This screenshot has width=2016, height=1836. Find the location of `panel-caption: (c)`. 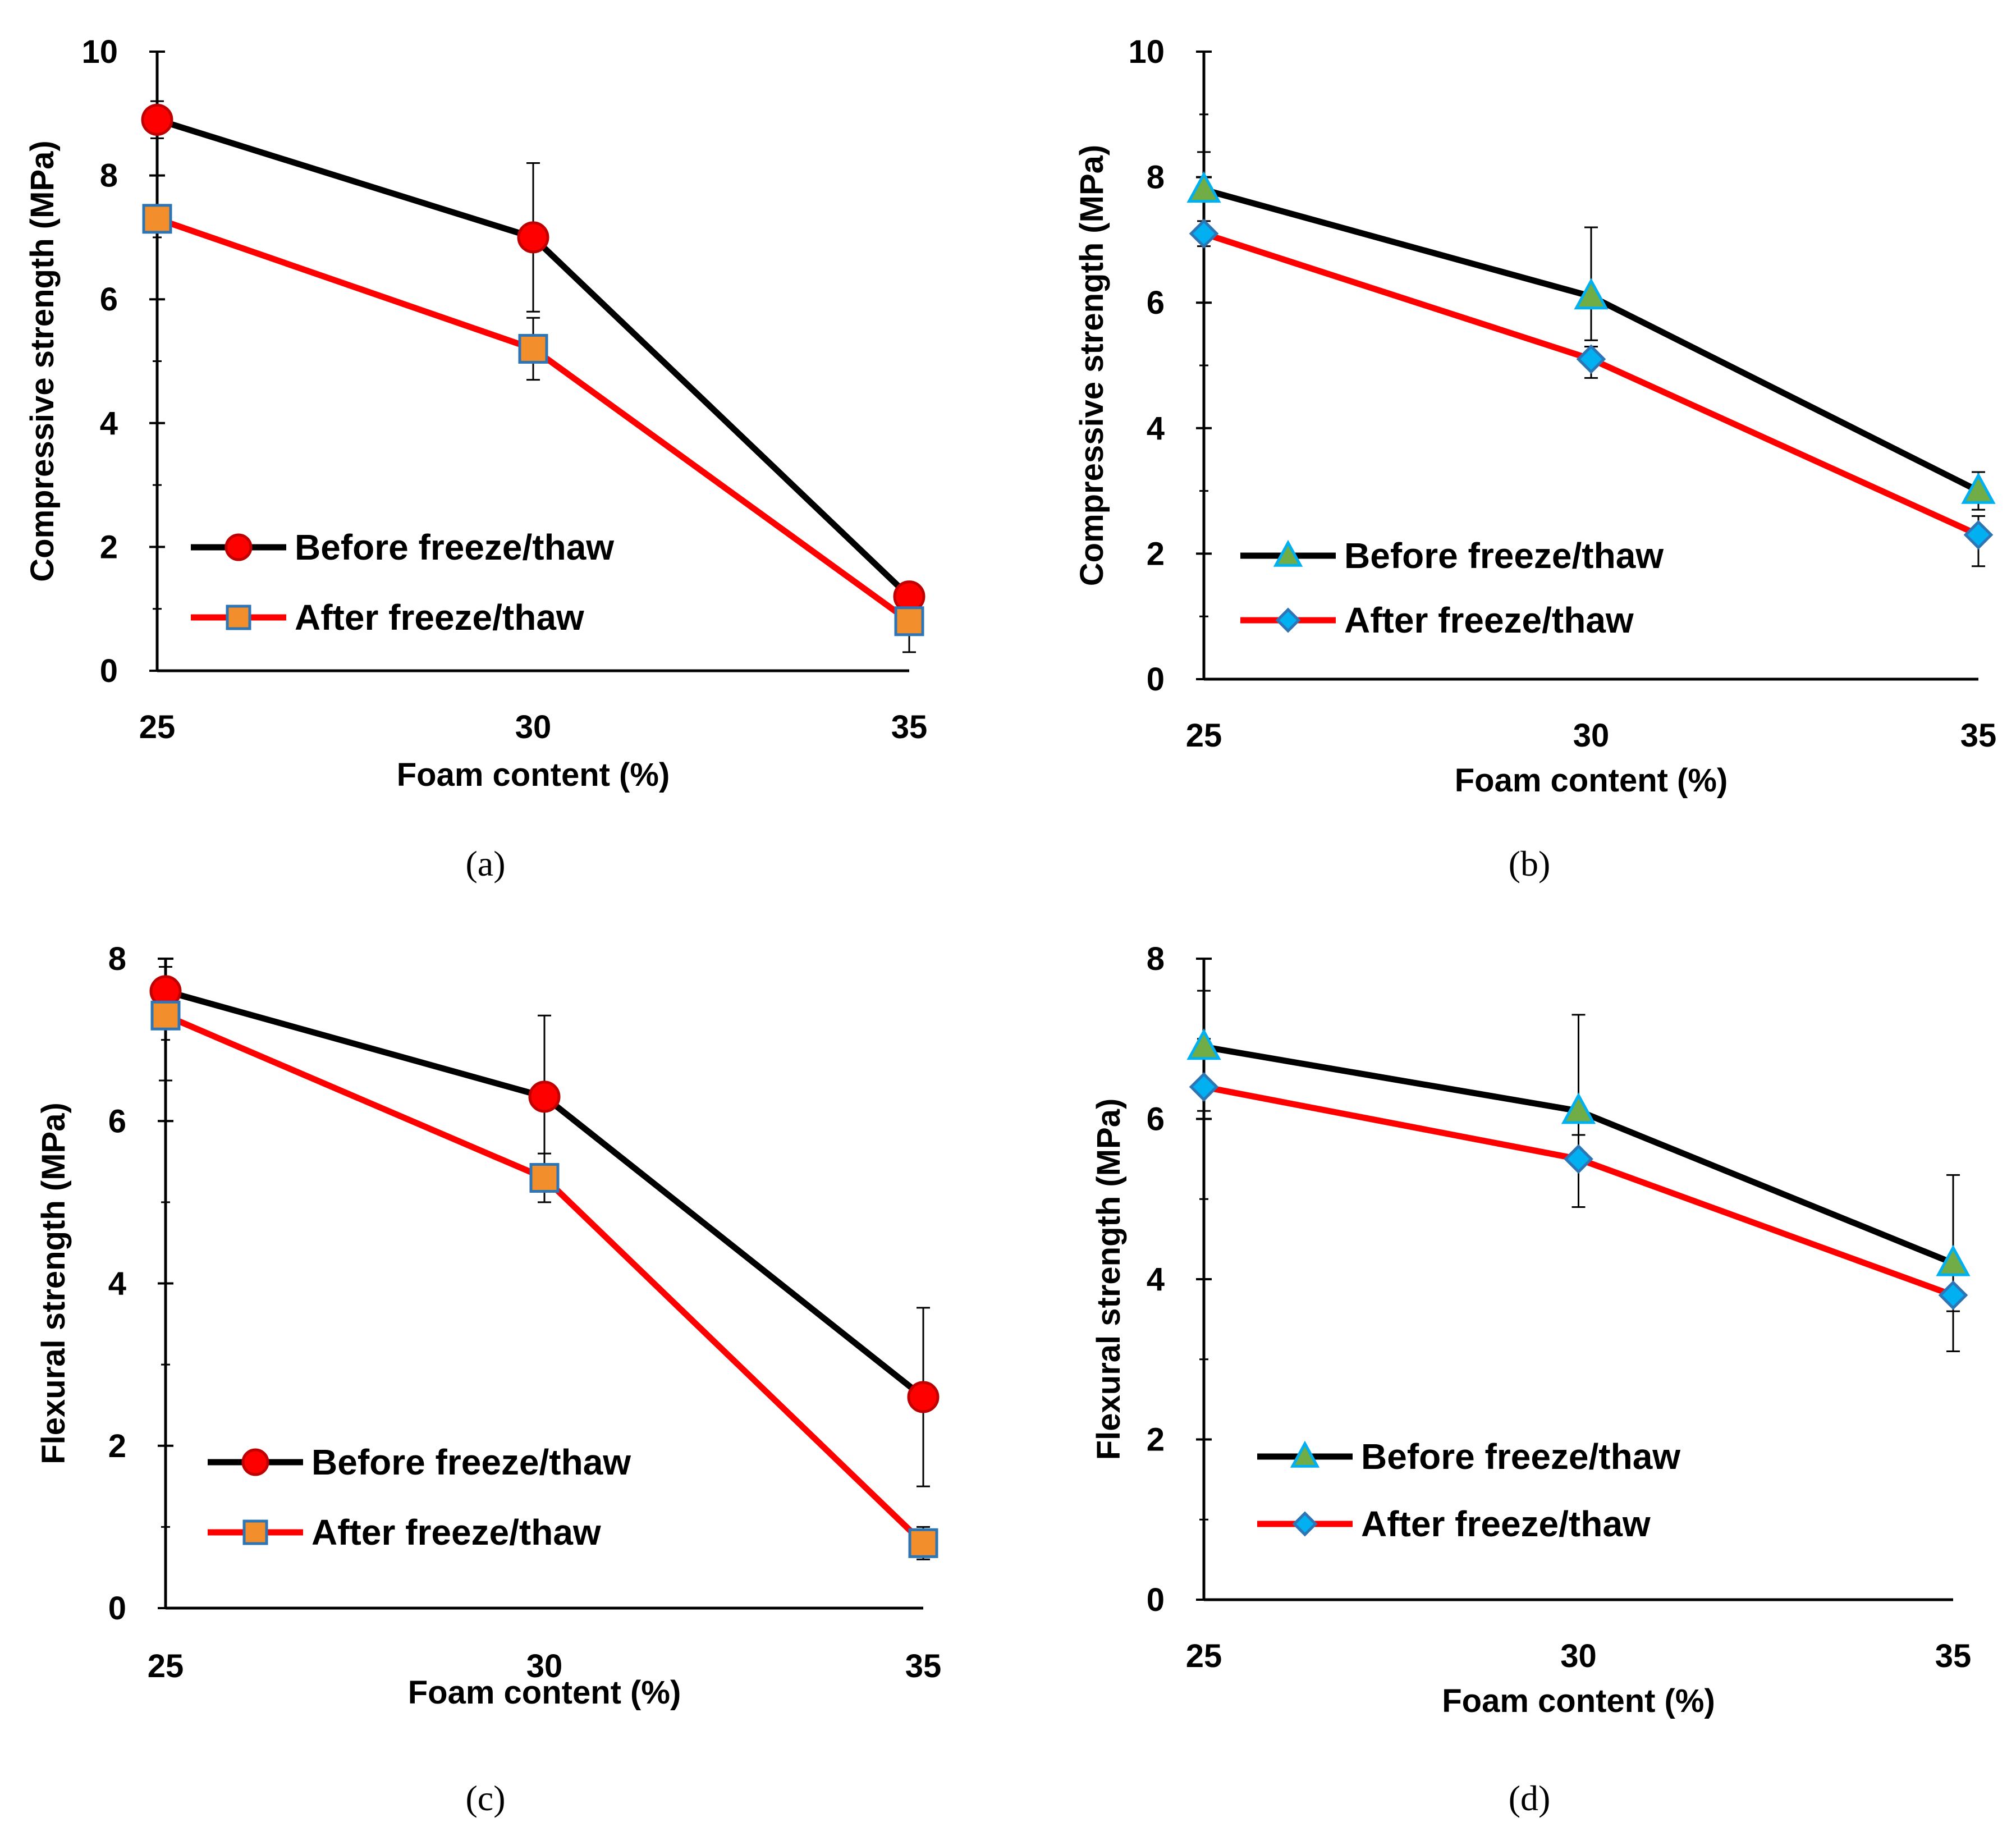

panel-caption: (c) is located at coordinates (485, 1798).